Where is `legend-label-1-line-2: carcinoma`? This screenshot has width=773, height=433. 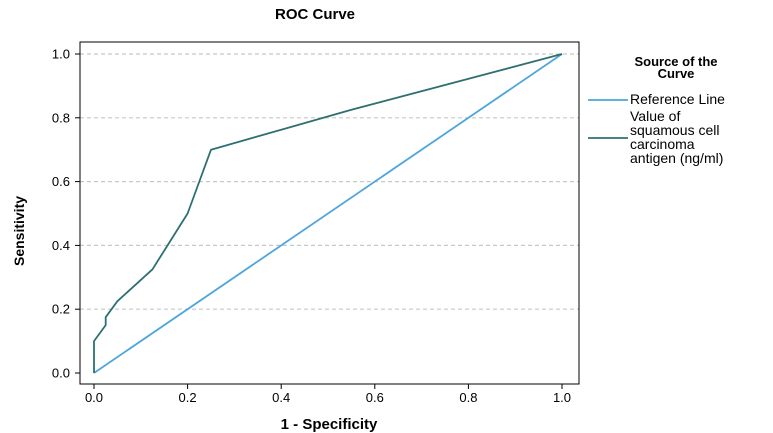
legend-label-1-line-2: carcinoma is located at coordinates (662, 144).